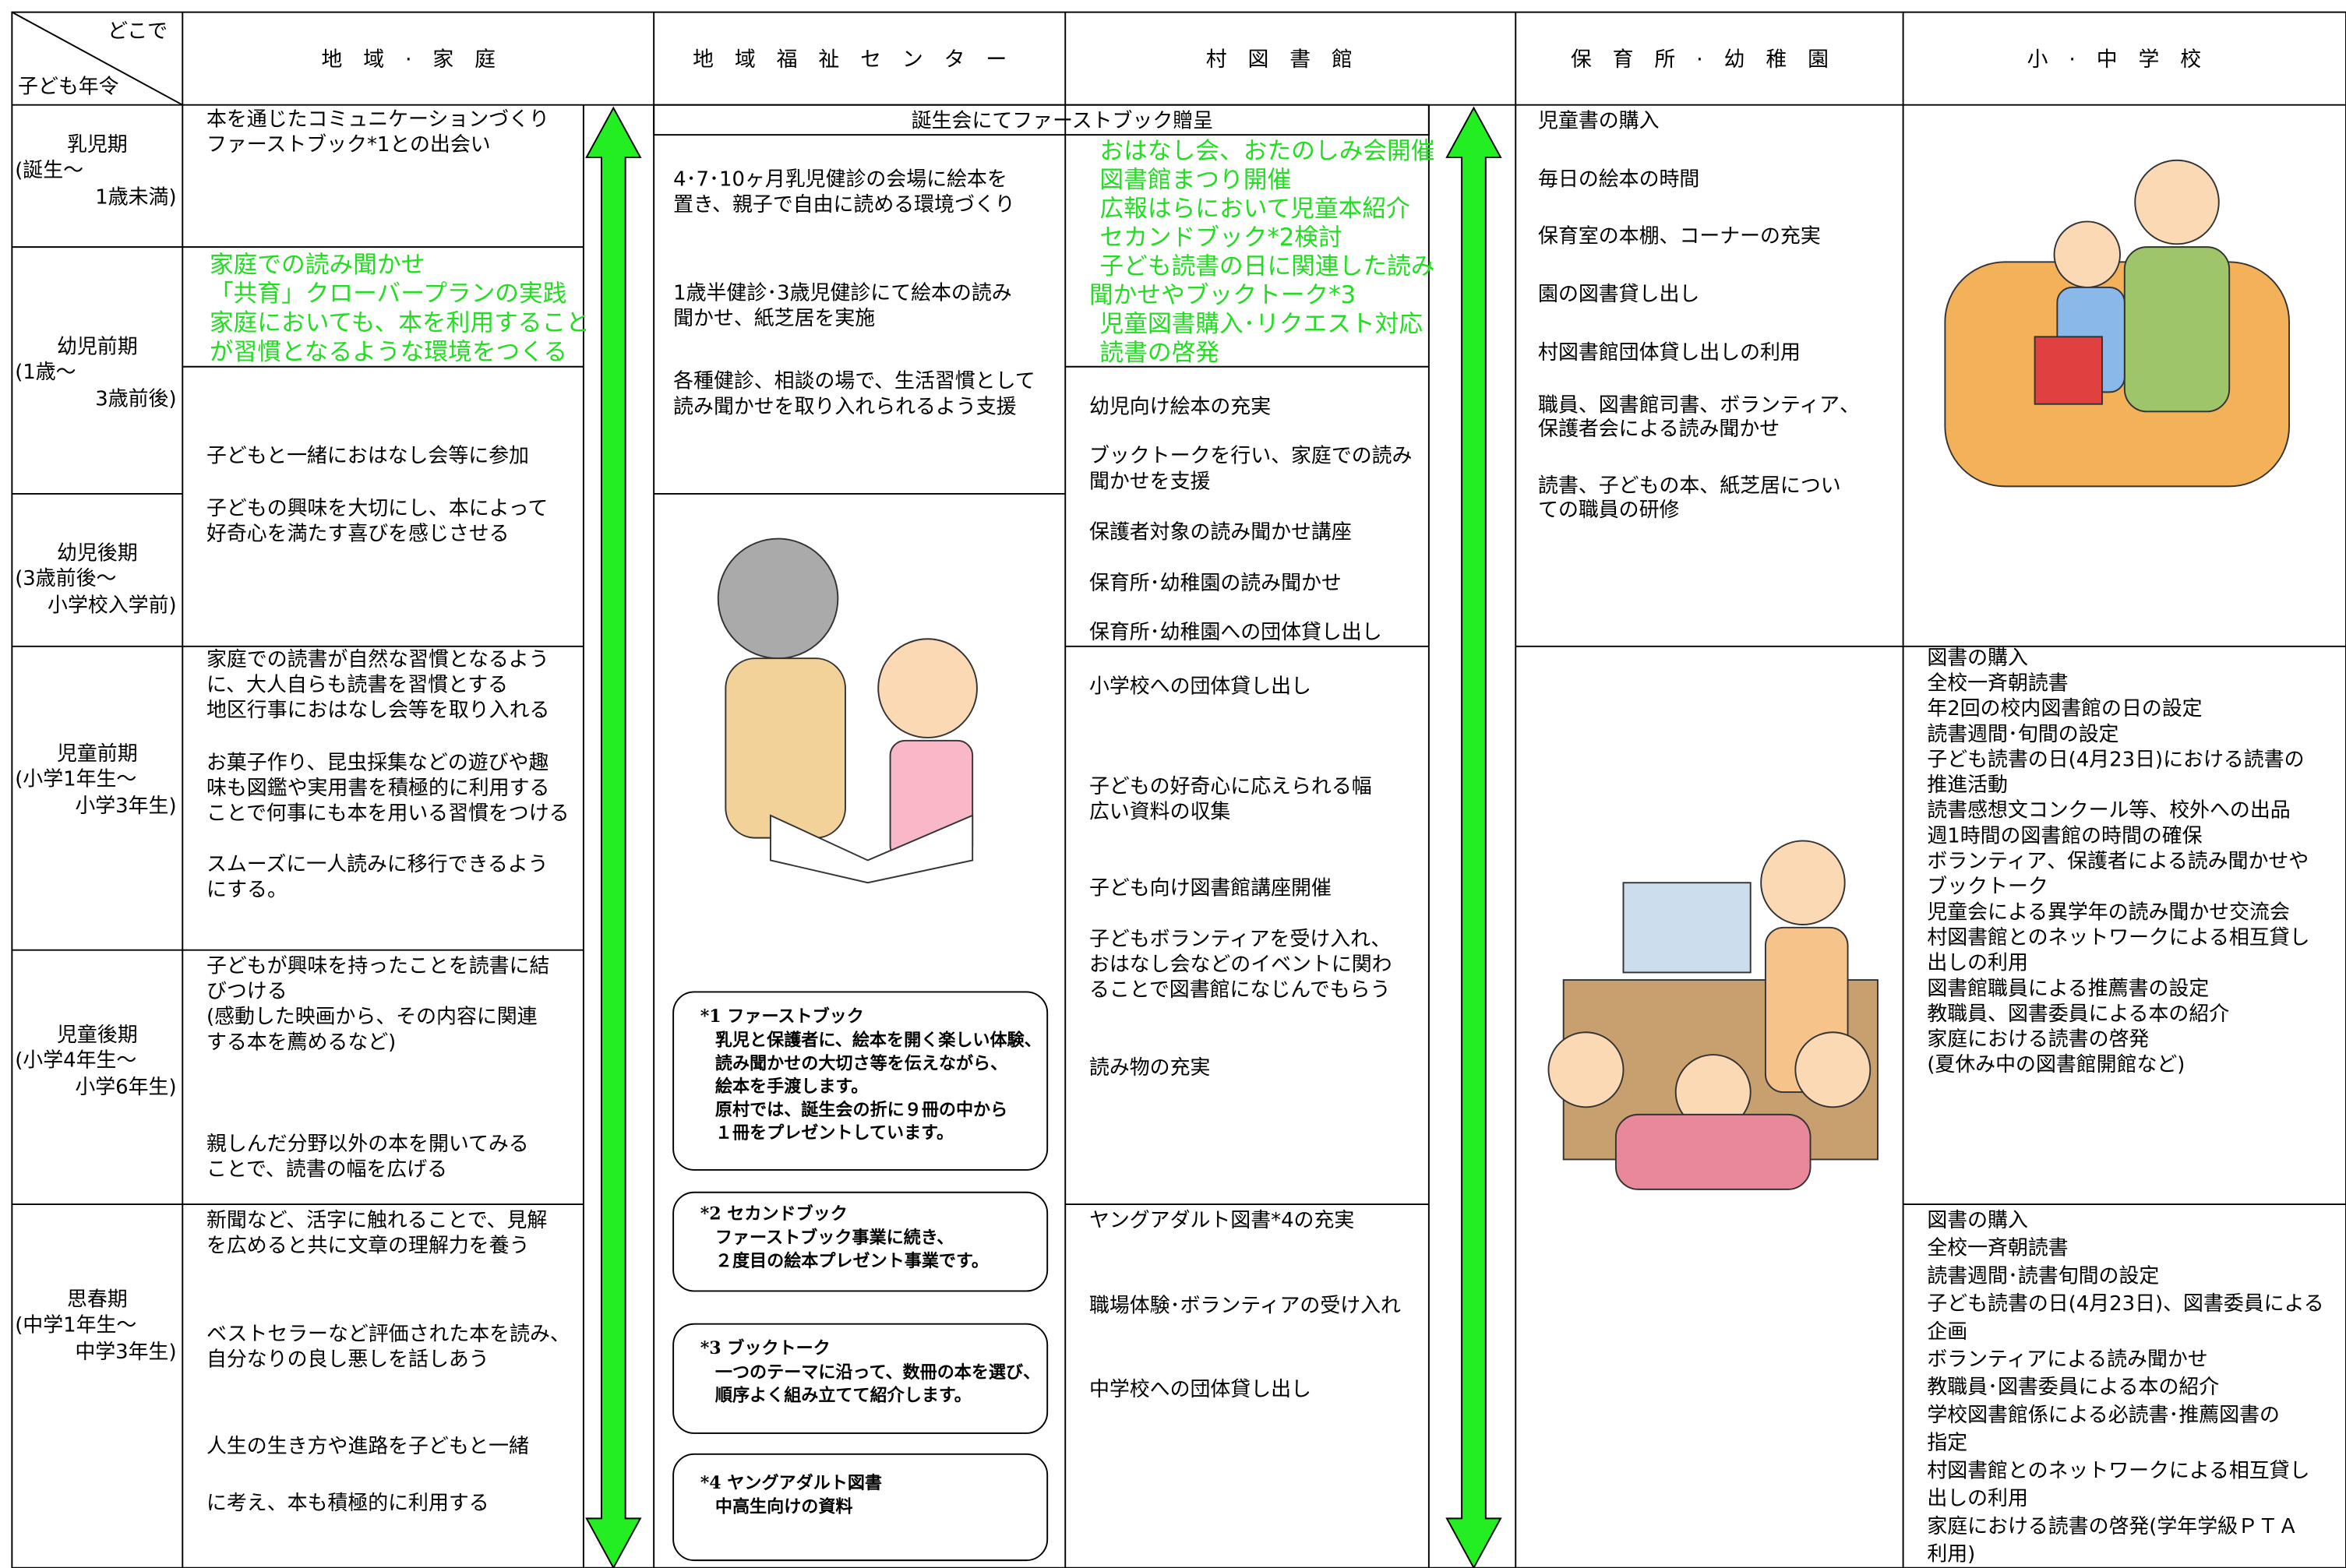 Image resolution: width=2346 pixels, height=1568 pixels. Describe the element at coordinates (45, 373) in the screenshot. I see `age-range: (1歳～` at that location.